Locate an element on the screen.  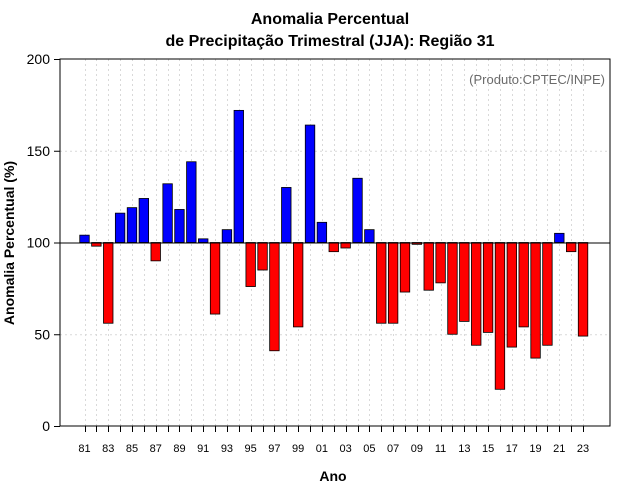
x-tick-label: 85 is located at coordinates (132, 449).